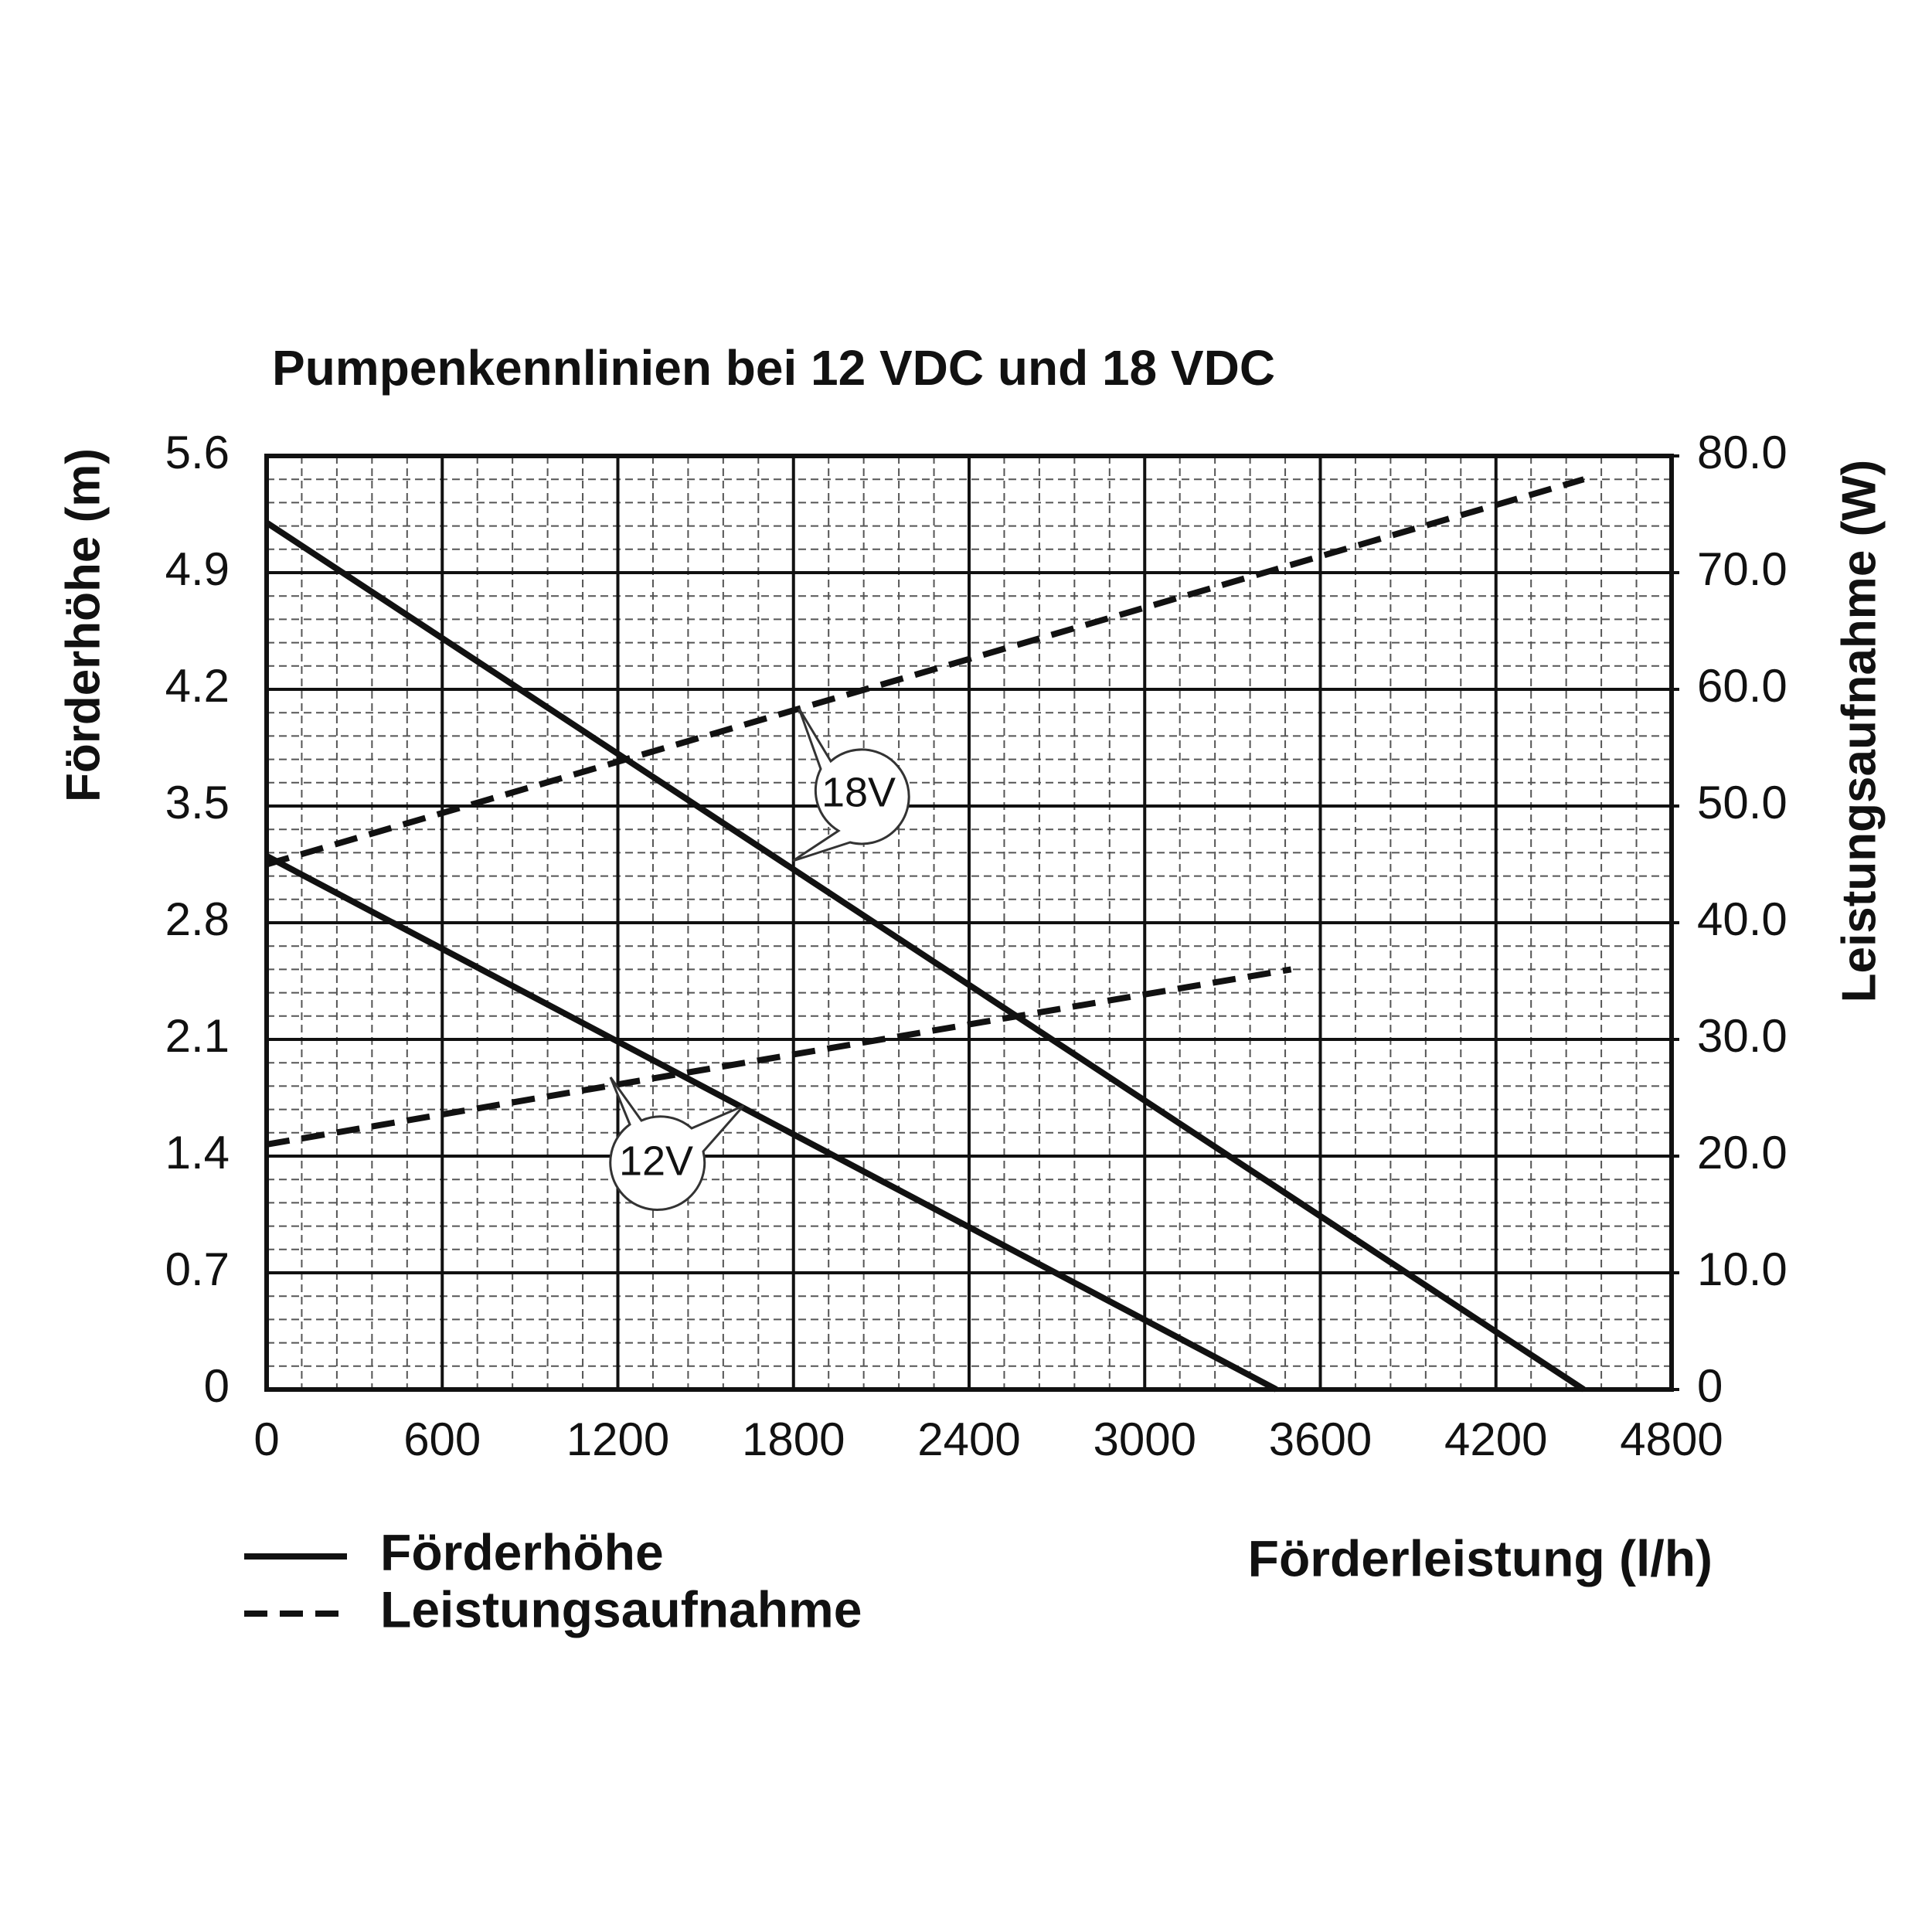  What do you see at coordinates (198, 686) in the screenshot?
I see `y-tick-label: 4.2` at bounding box center [198, 686].